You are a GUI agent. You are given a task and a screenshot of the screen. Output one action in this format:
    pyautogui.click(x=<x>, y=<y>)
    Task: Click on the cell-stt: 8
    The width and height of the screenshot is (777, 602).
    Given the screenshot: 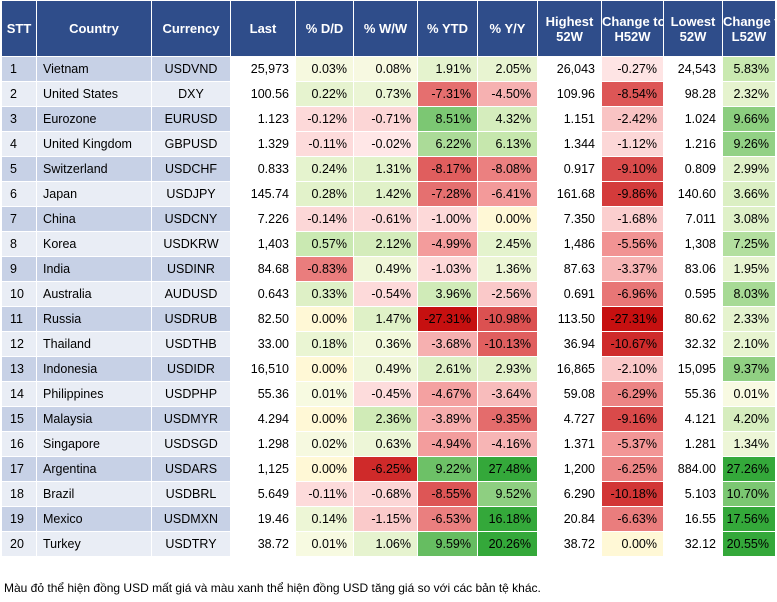 What is the action you would take?
    pyautogui.click(x=19, y=244)
    